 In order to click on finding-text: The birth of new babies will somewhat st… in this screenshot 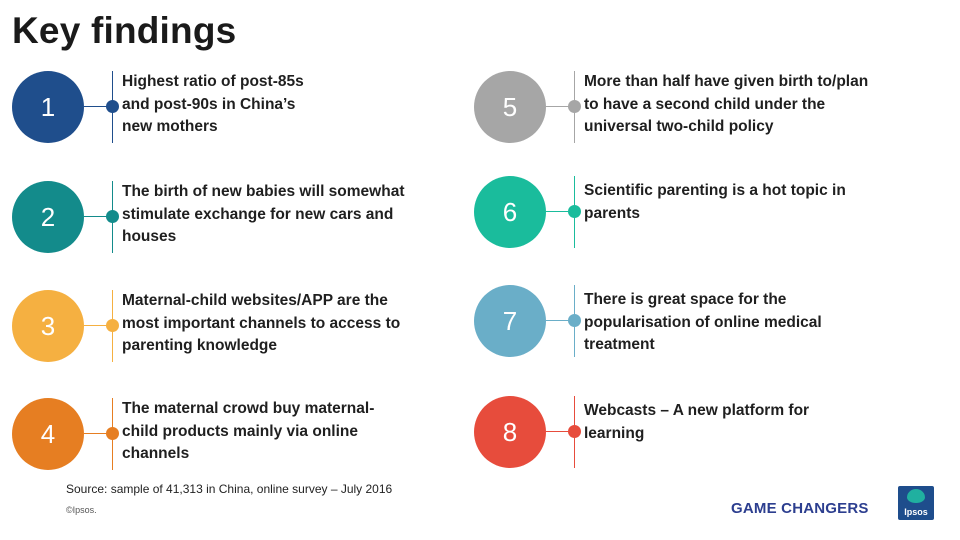, I will do `click(263, 214)`.